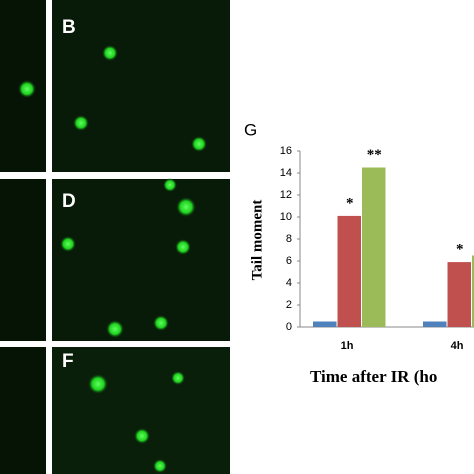  Describe the element at coordinates (286, 173) in the screenshot. I see `y-tick-label: 14` at that location.